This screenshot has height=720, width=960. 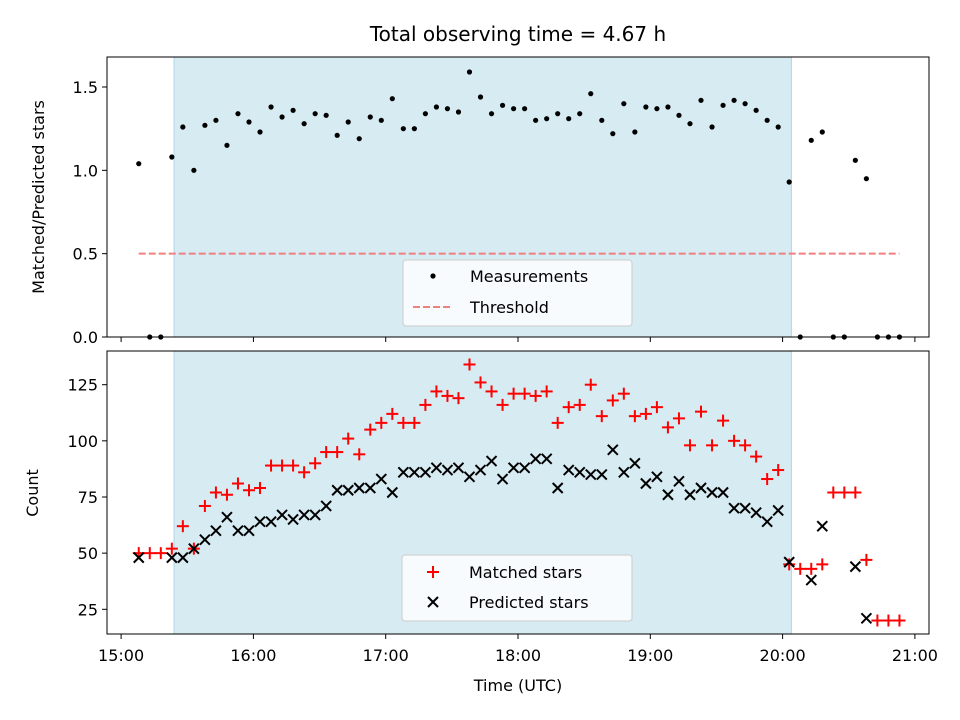 What do you see at coordinates (433, 602) in the screenshot?
I see `legend-predicted-marker` at bounding box center [433, 602].